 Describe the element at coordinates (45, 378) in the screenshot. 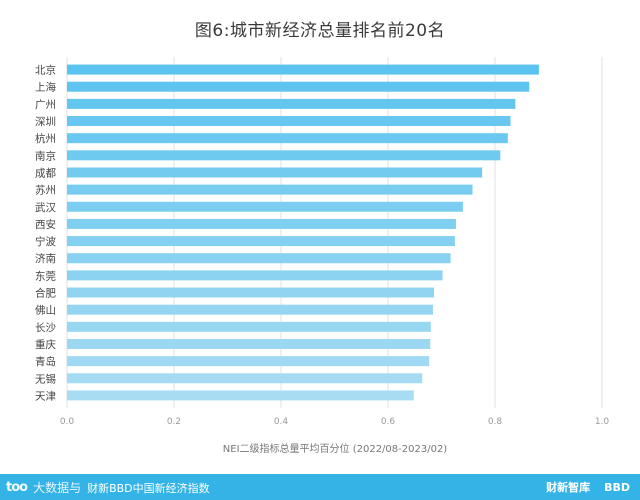

I see `category-label: 无锡` at that location.